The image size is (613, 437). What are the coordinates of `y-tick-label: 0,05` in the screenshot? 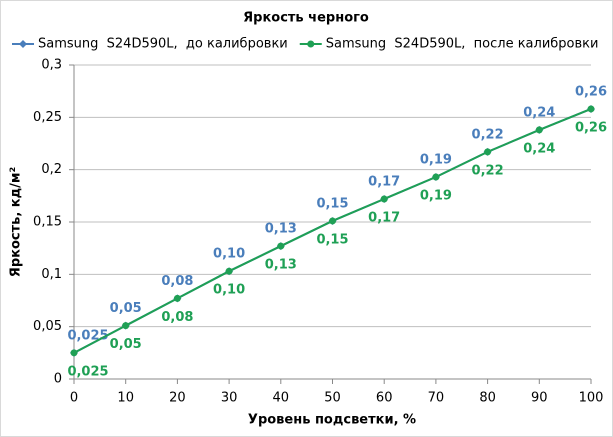 It's located at (47, 326).